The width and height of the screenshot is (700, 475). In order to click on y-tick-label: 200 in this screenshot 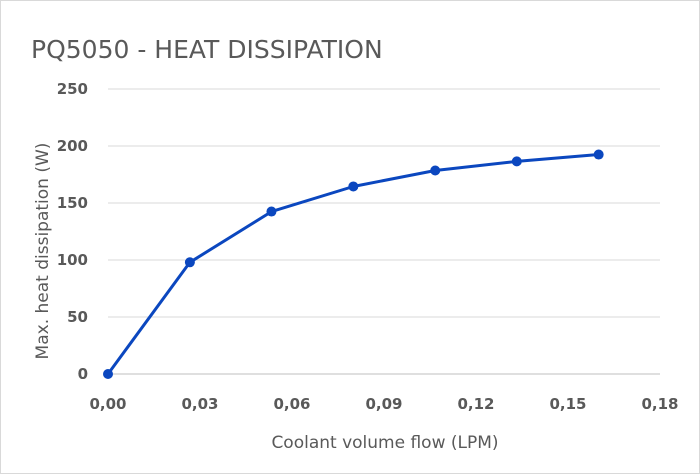, I will do `click(72, 146)`.